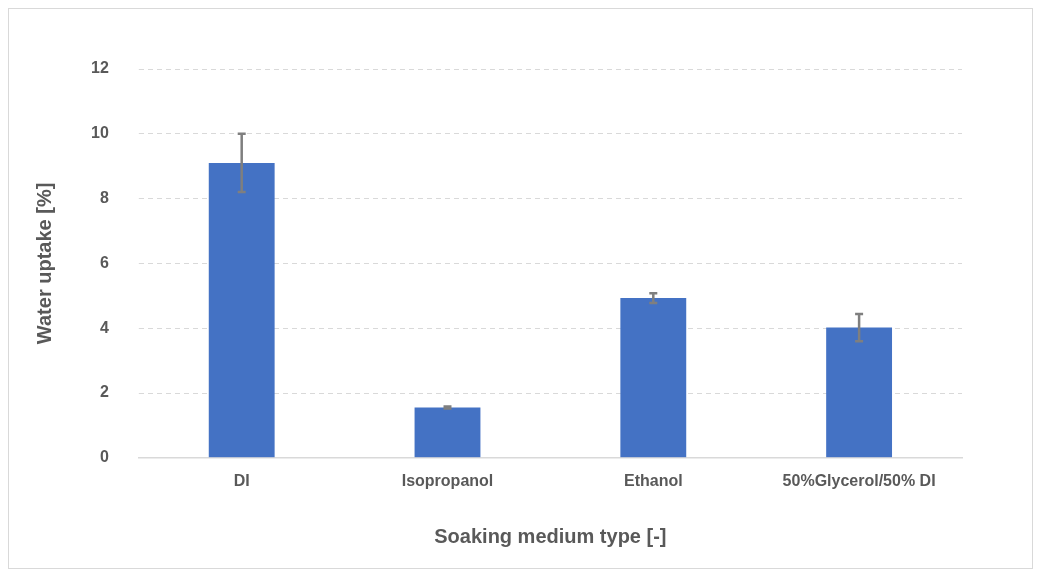 The image size is (1041, 577). I want to click on x-tick-label: 50%Glycerol/50% DI, so click(859, 480).